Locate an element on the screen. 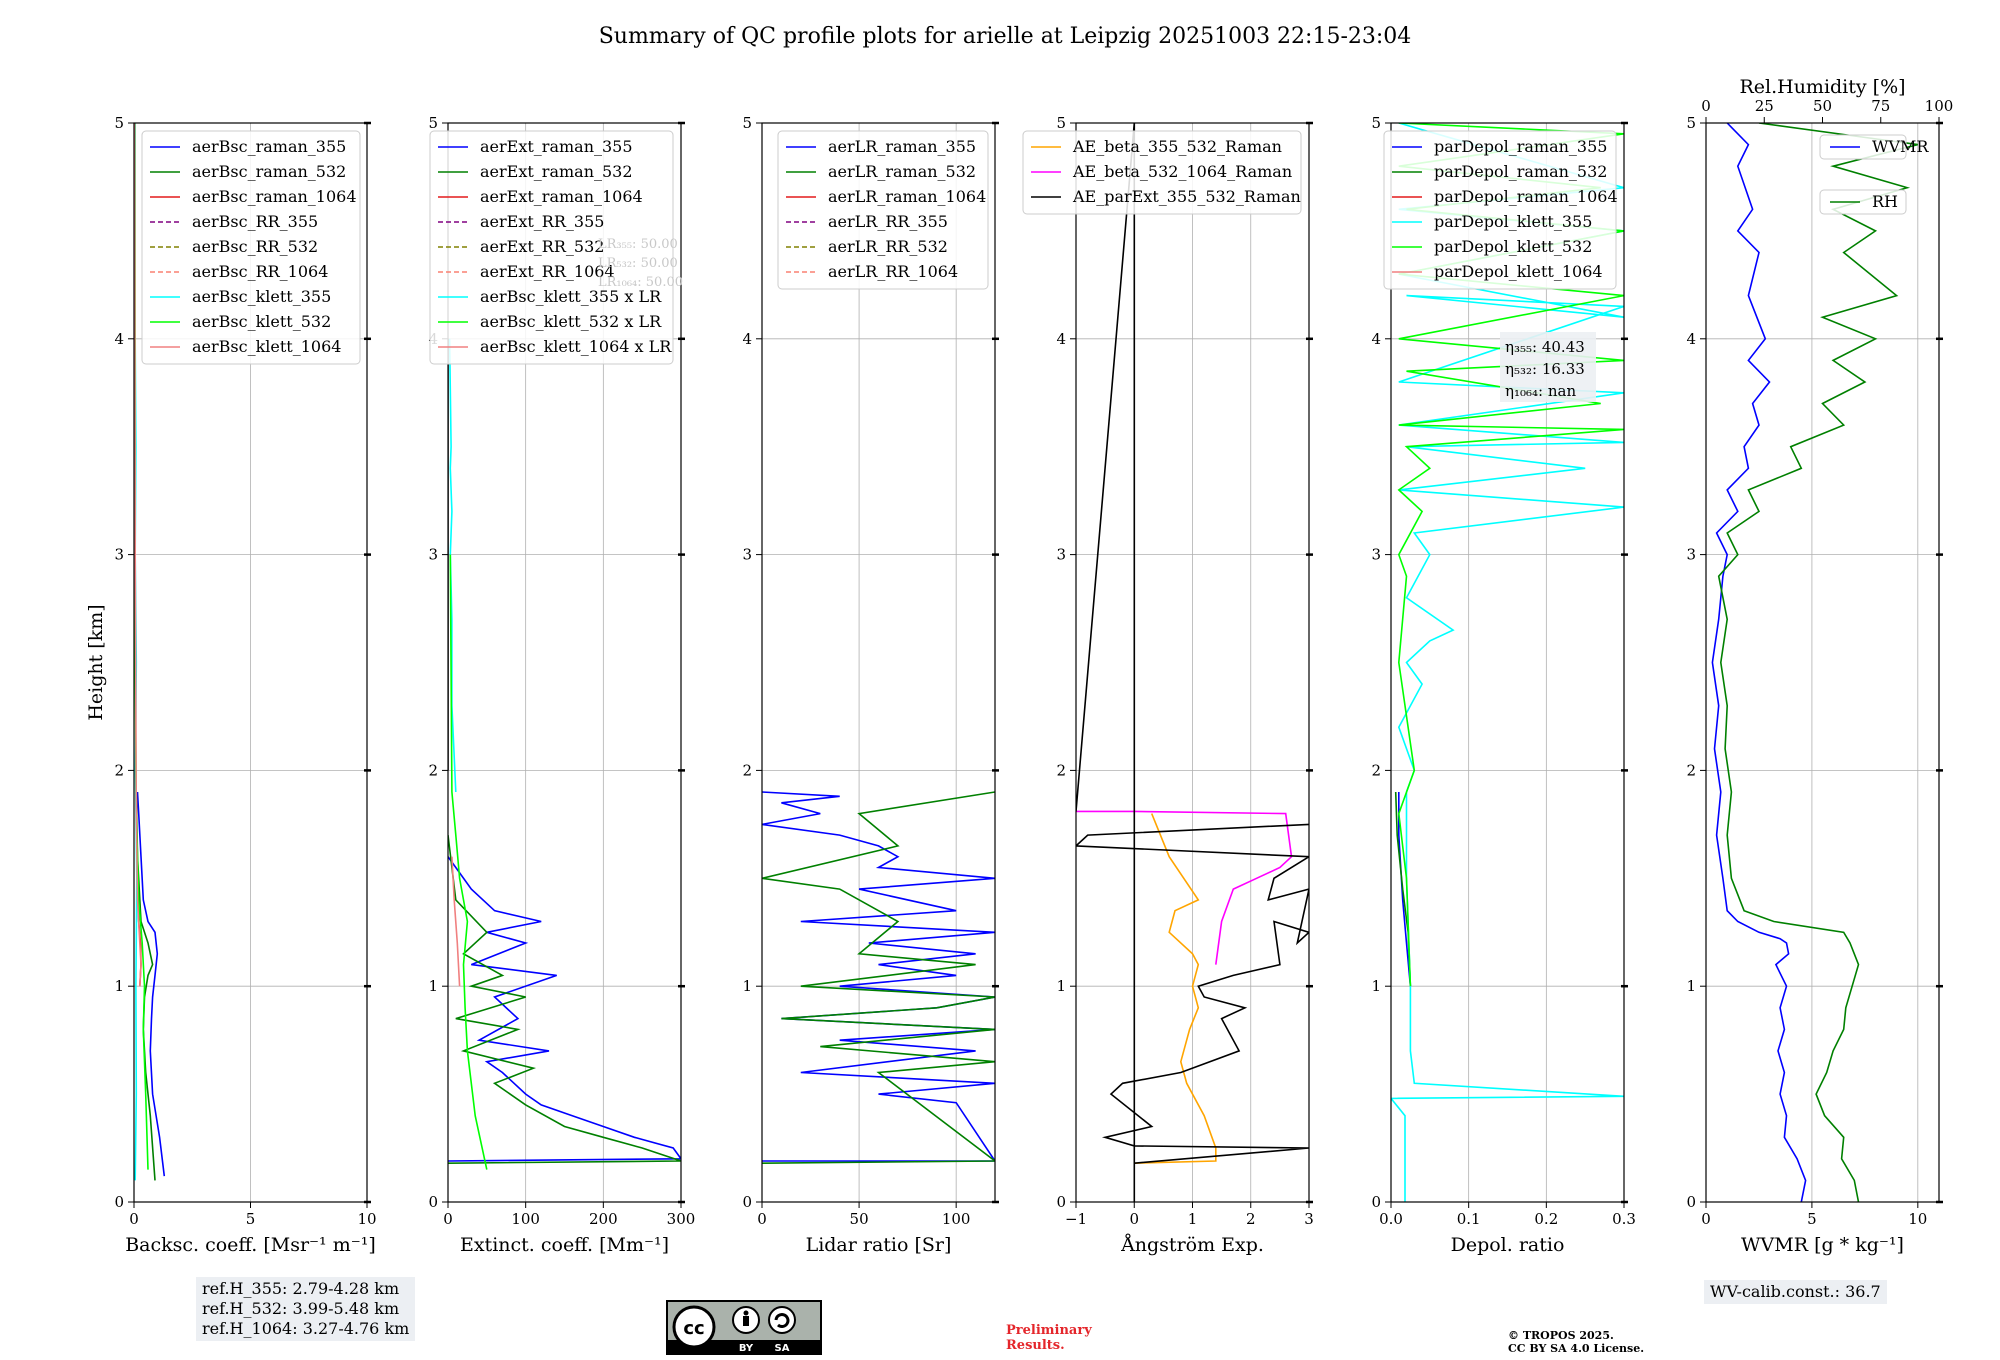 This screenshot has height=1360, width=2000. legend-label: aerExt_RR_1064 is located at coordinates (547, 271).